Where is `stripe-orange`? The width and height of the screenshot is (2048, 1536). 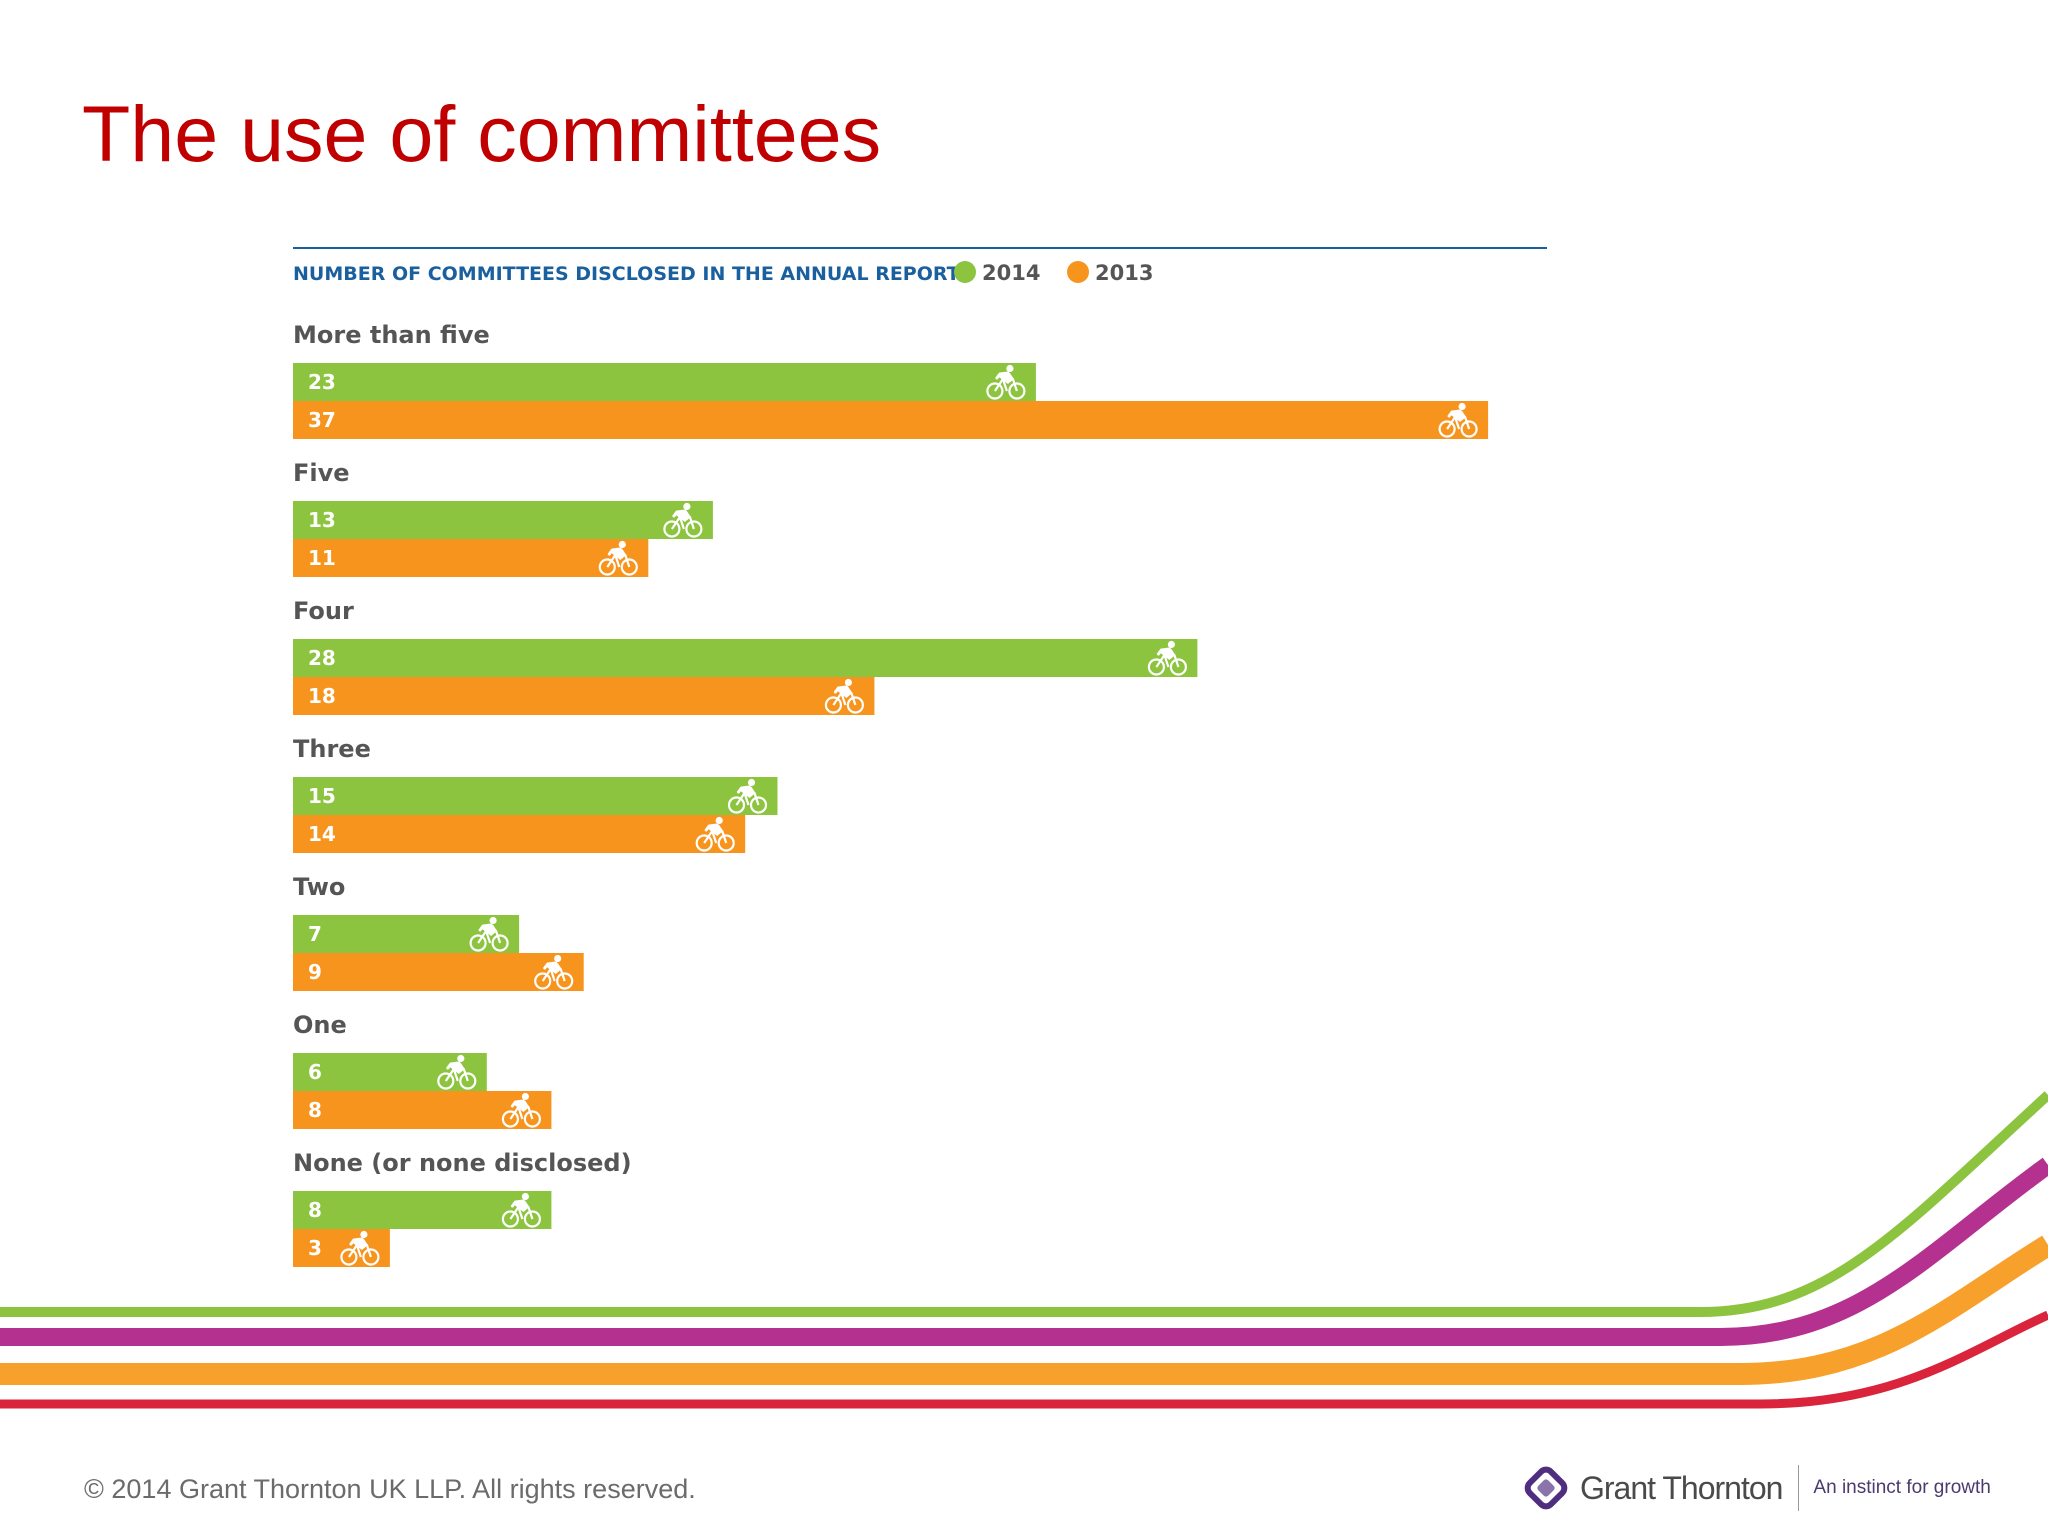 stripe-orange is located at coordinates (1024, 1310).